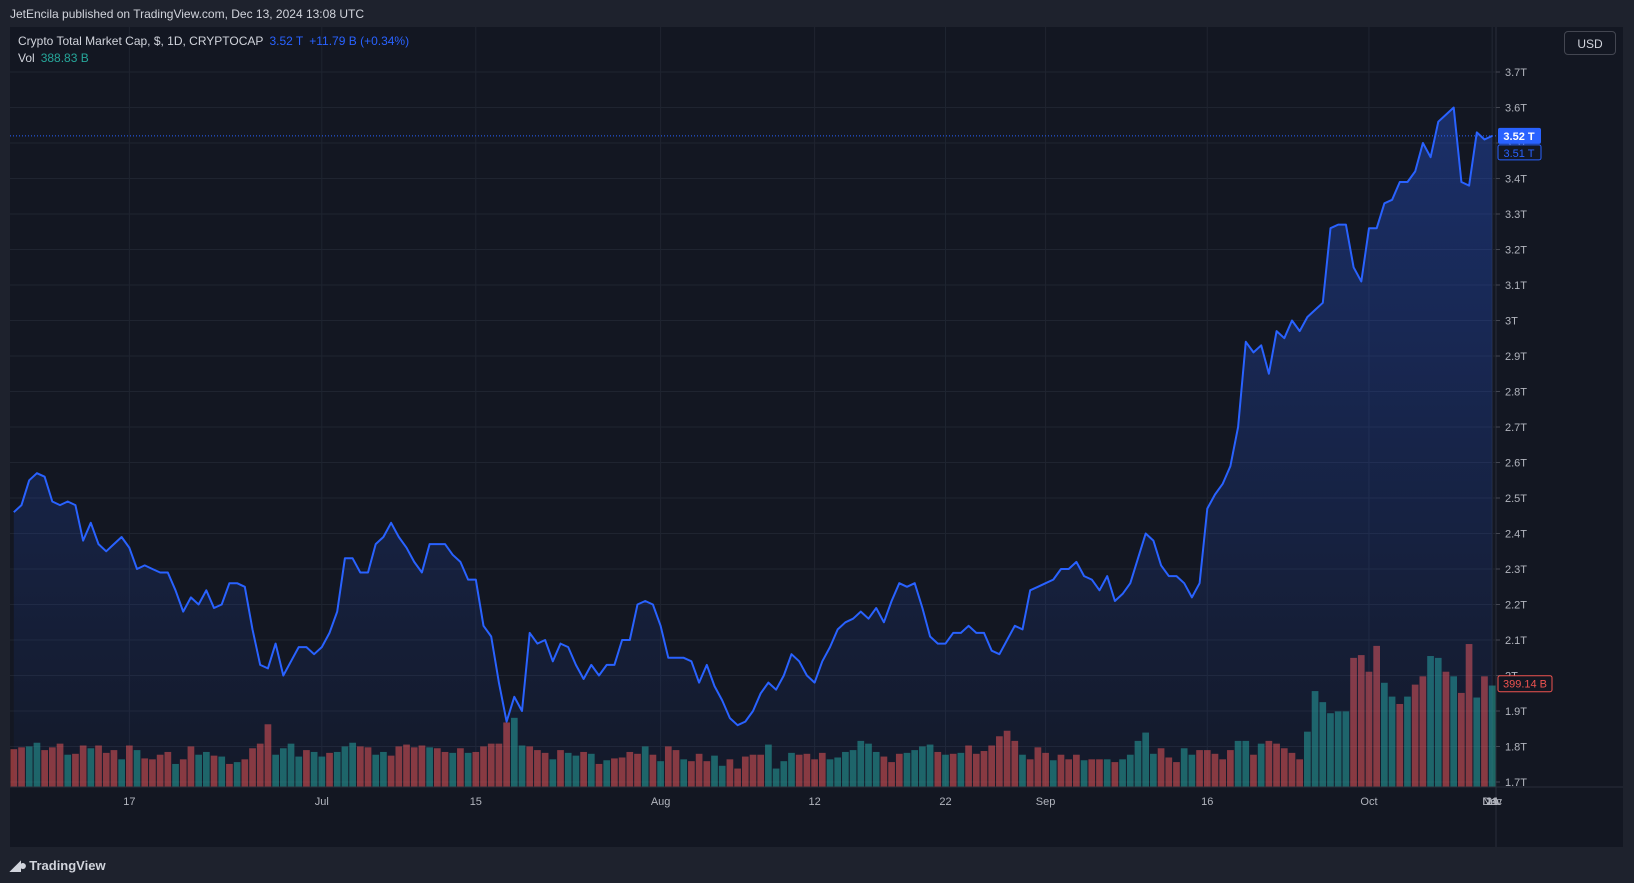  I want to click on prev-close-tag, so click(1519, 152).